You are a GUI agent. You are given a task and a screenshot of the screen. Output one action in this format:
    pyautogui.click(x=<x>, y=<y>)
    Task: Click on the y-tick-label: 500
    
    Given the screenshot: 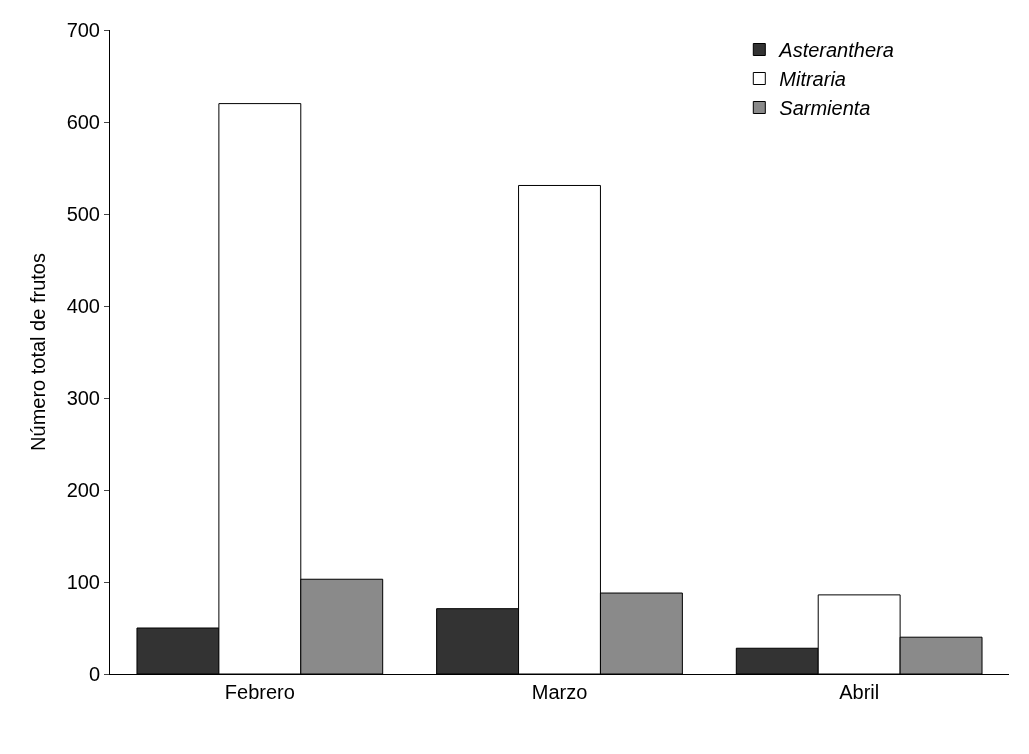 What is the action you would take?
    pyautogui.click(x=83, y=214)
    